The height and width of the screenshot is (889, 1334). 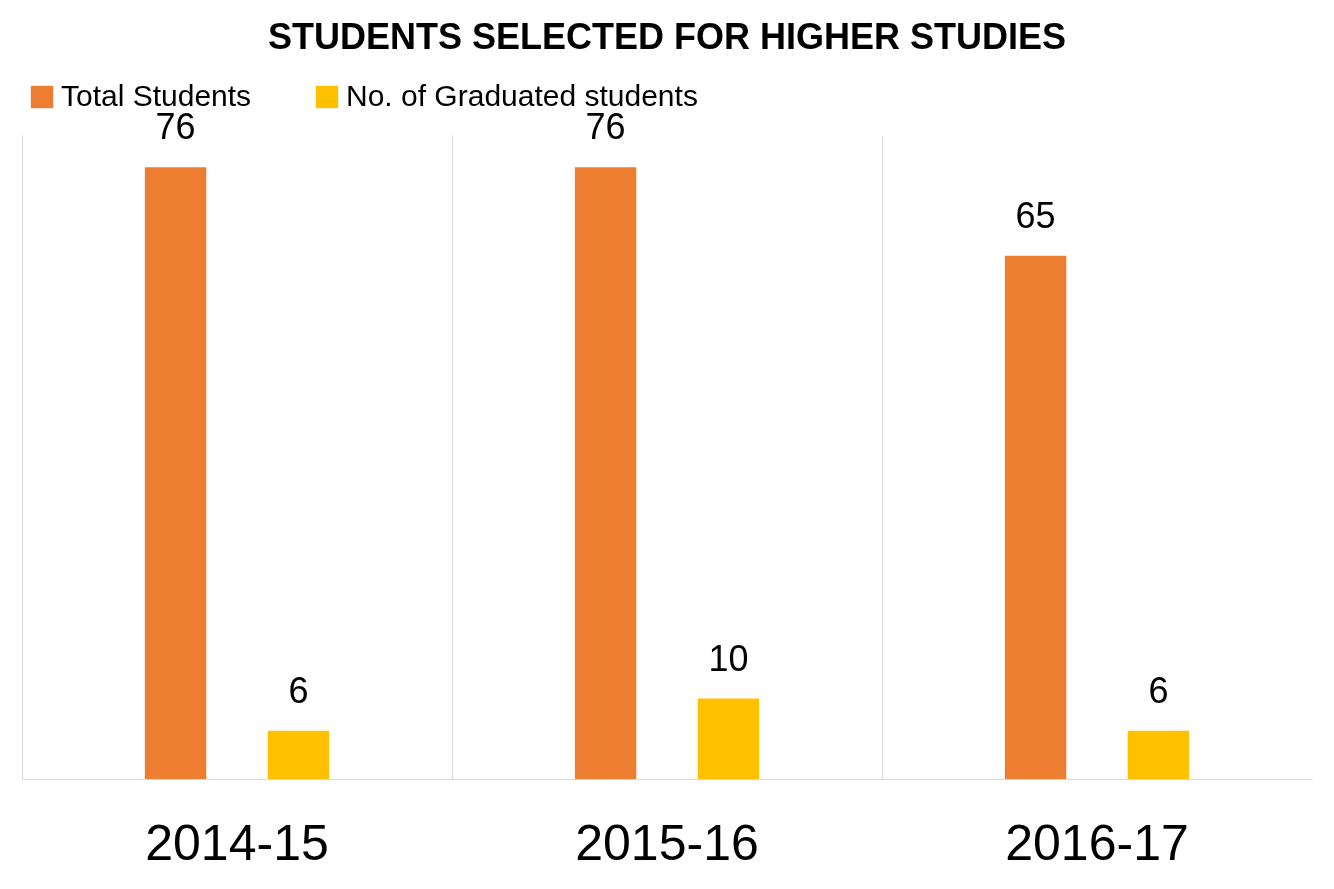 I want to click on data-label: 10, so click(x=728, y=658).